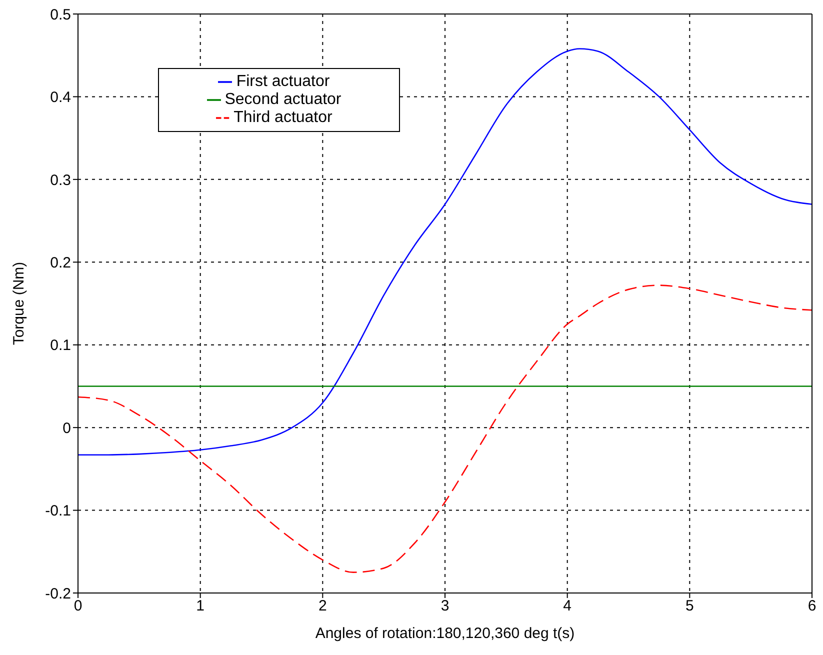 This screenshot has height=655, width=823. Describe the element at coordinates (60, 97) in the screenshot. I see `y-tick-label: 0.4` at that location.